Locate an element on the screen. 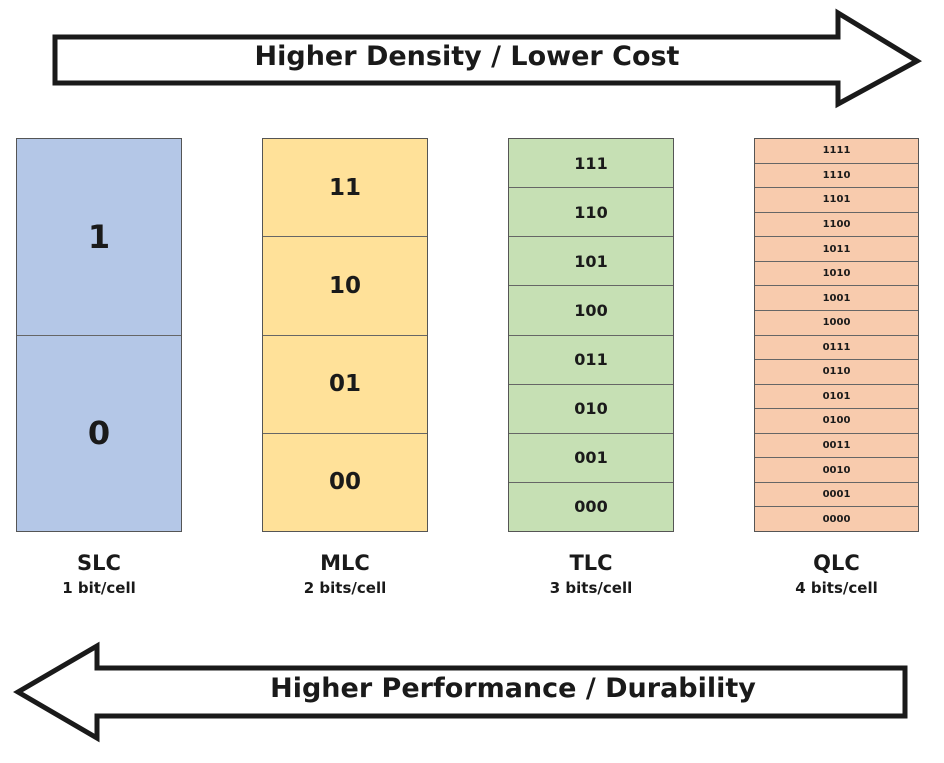  tlc-cell-111: 111 is located at coordinates (591, 163).